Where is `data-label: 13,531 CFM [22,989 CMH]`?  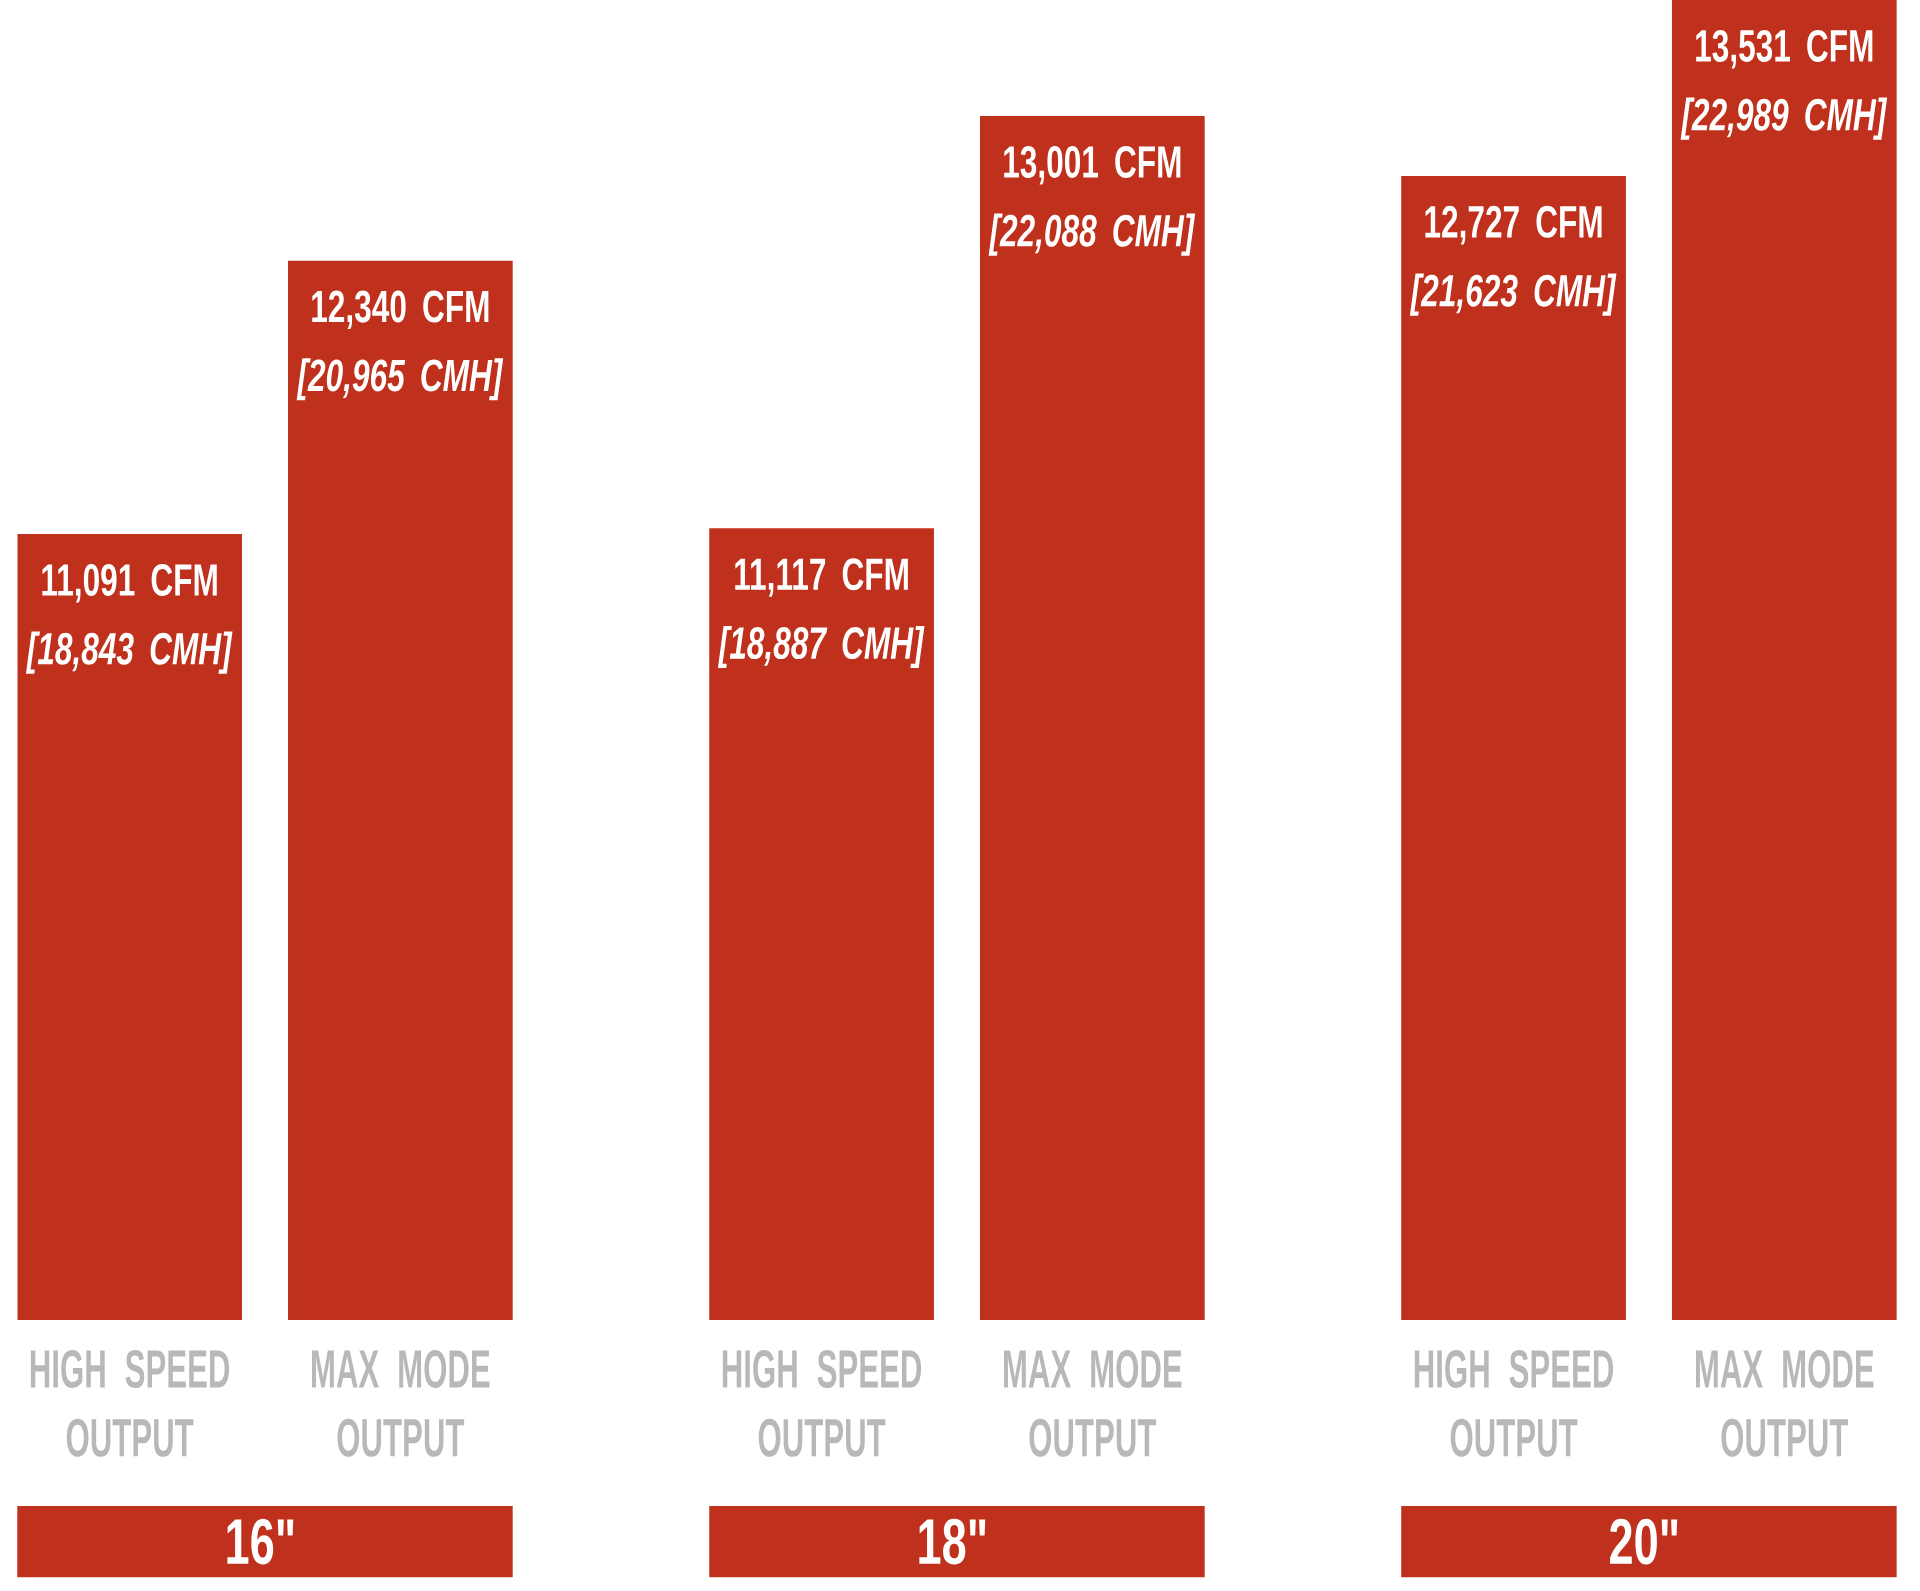
data-label: 13,531 CFM [22,989 CMH] is located at coordinates (1784, 85).